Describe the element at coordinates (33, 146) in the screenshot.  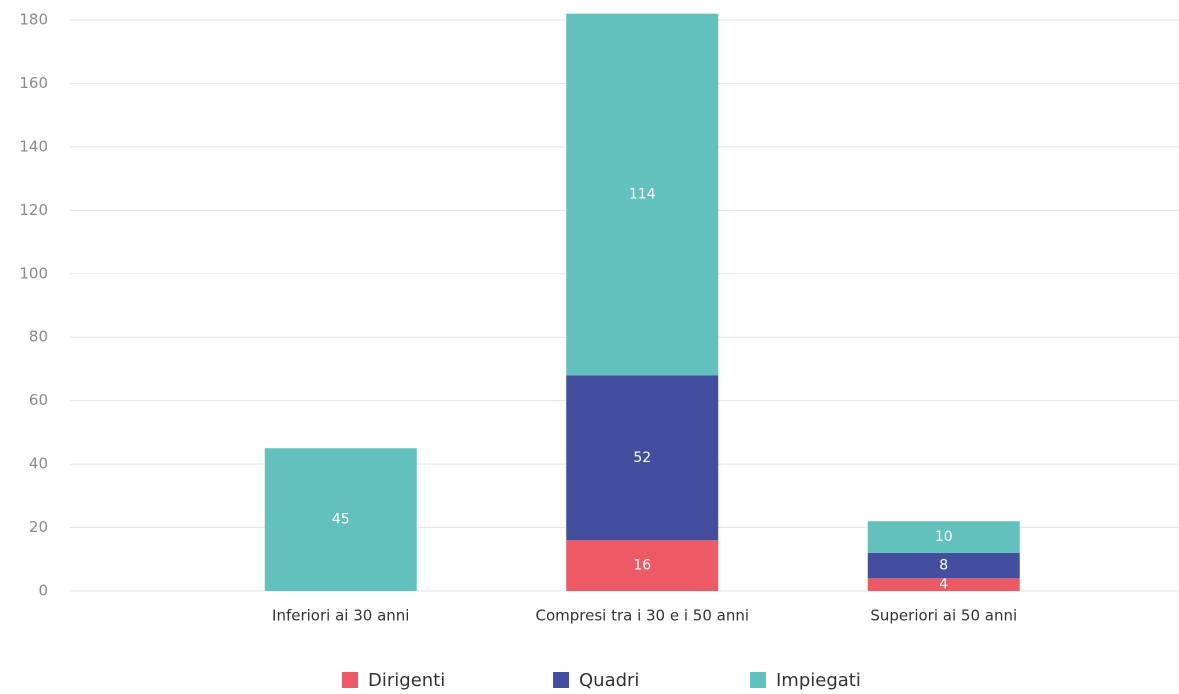
I see `y-tick-label: 140` at that location.